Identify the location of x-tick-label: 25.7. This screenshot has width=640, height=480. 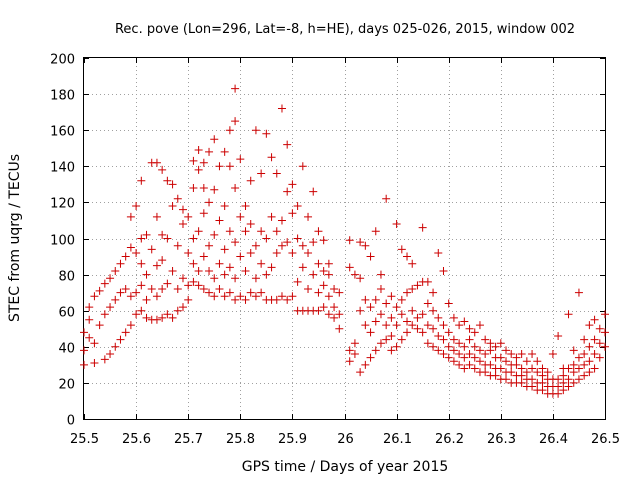
(188, 439).